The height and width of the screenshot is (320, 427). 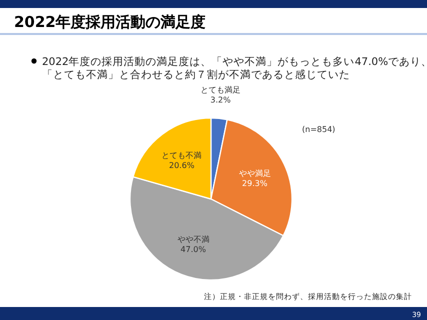 I want to click on data-label: 3.2%, so click(x=221, y=99).